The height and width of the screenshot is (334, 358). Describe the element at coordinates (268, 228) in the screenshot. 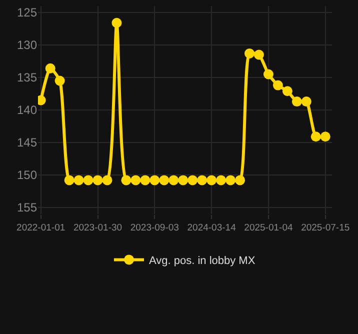

I see `x-tick-label: 2025-01-04` at that location.